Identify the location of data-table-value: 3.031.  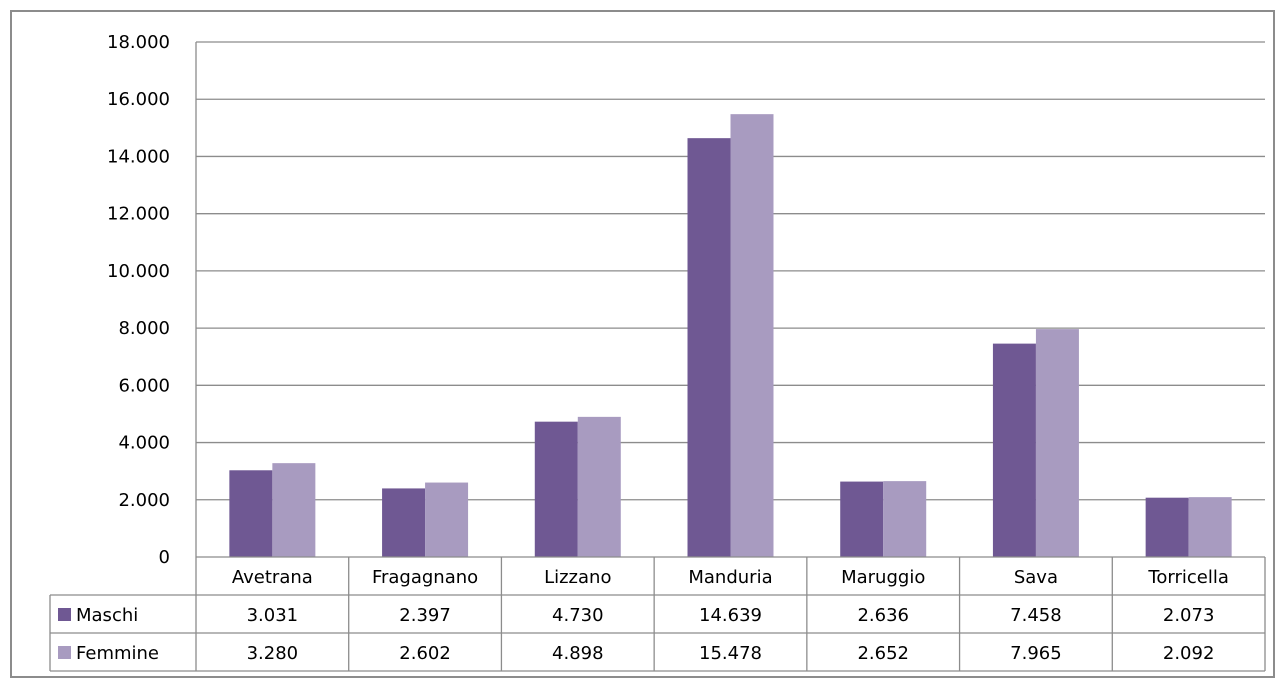
(273, 615).